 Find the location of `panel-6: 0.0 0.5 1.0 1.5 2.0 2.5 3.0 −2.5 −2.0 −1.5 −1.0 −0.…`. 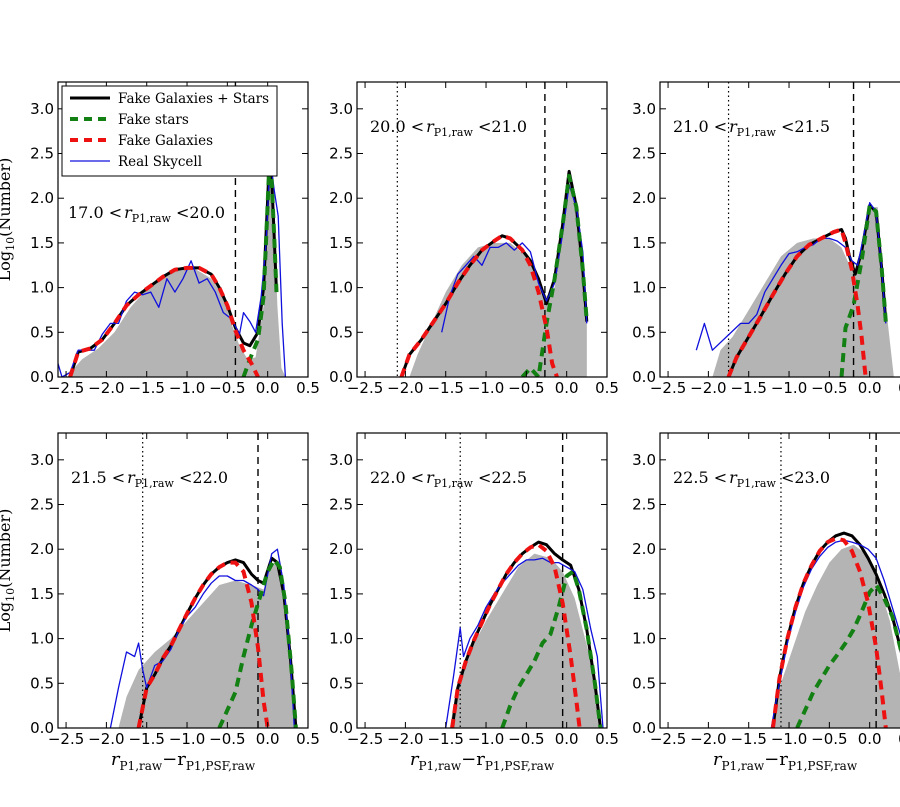

panel-6: 0.0 0.5 1.0 1.5 2.0 2.5 3.0 −2.5 −2.0 −1.5 −1.0 −0.… is located at coordinates (766, 590).